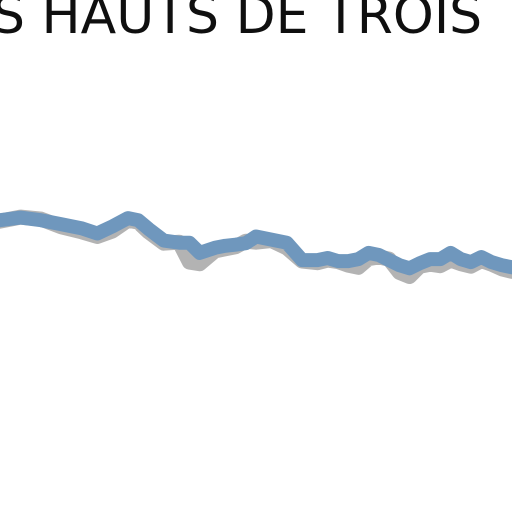  Describe the element at coordinates (241, 23) in the screenshot. I see `chart-title: S HAUTS DE TROIS` at that location.